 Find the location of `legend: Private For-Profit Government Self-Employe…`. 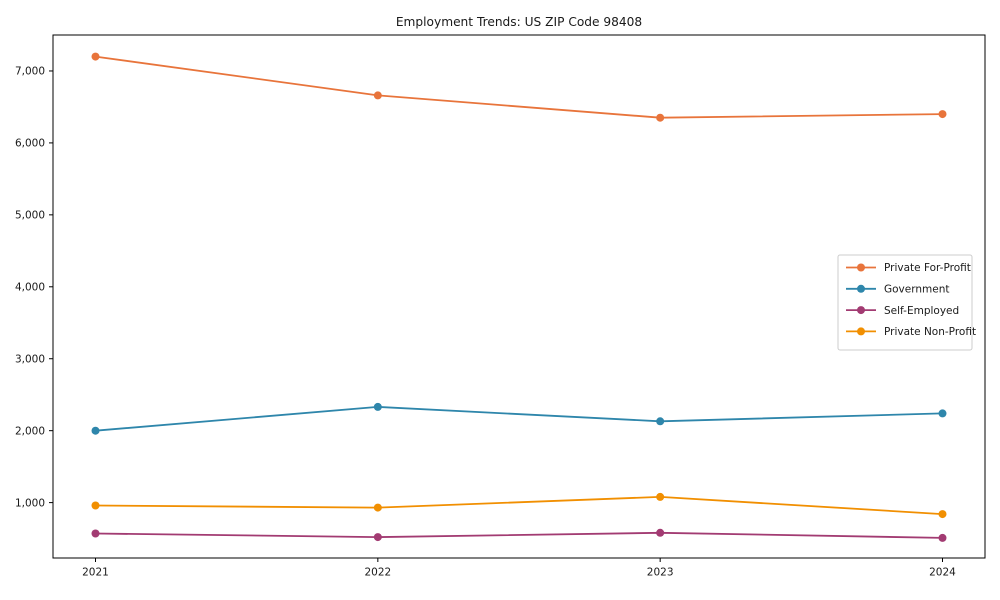

legend: Private For-Profit Government Self-Employe… is located at coordinates (906, 302).